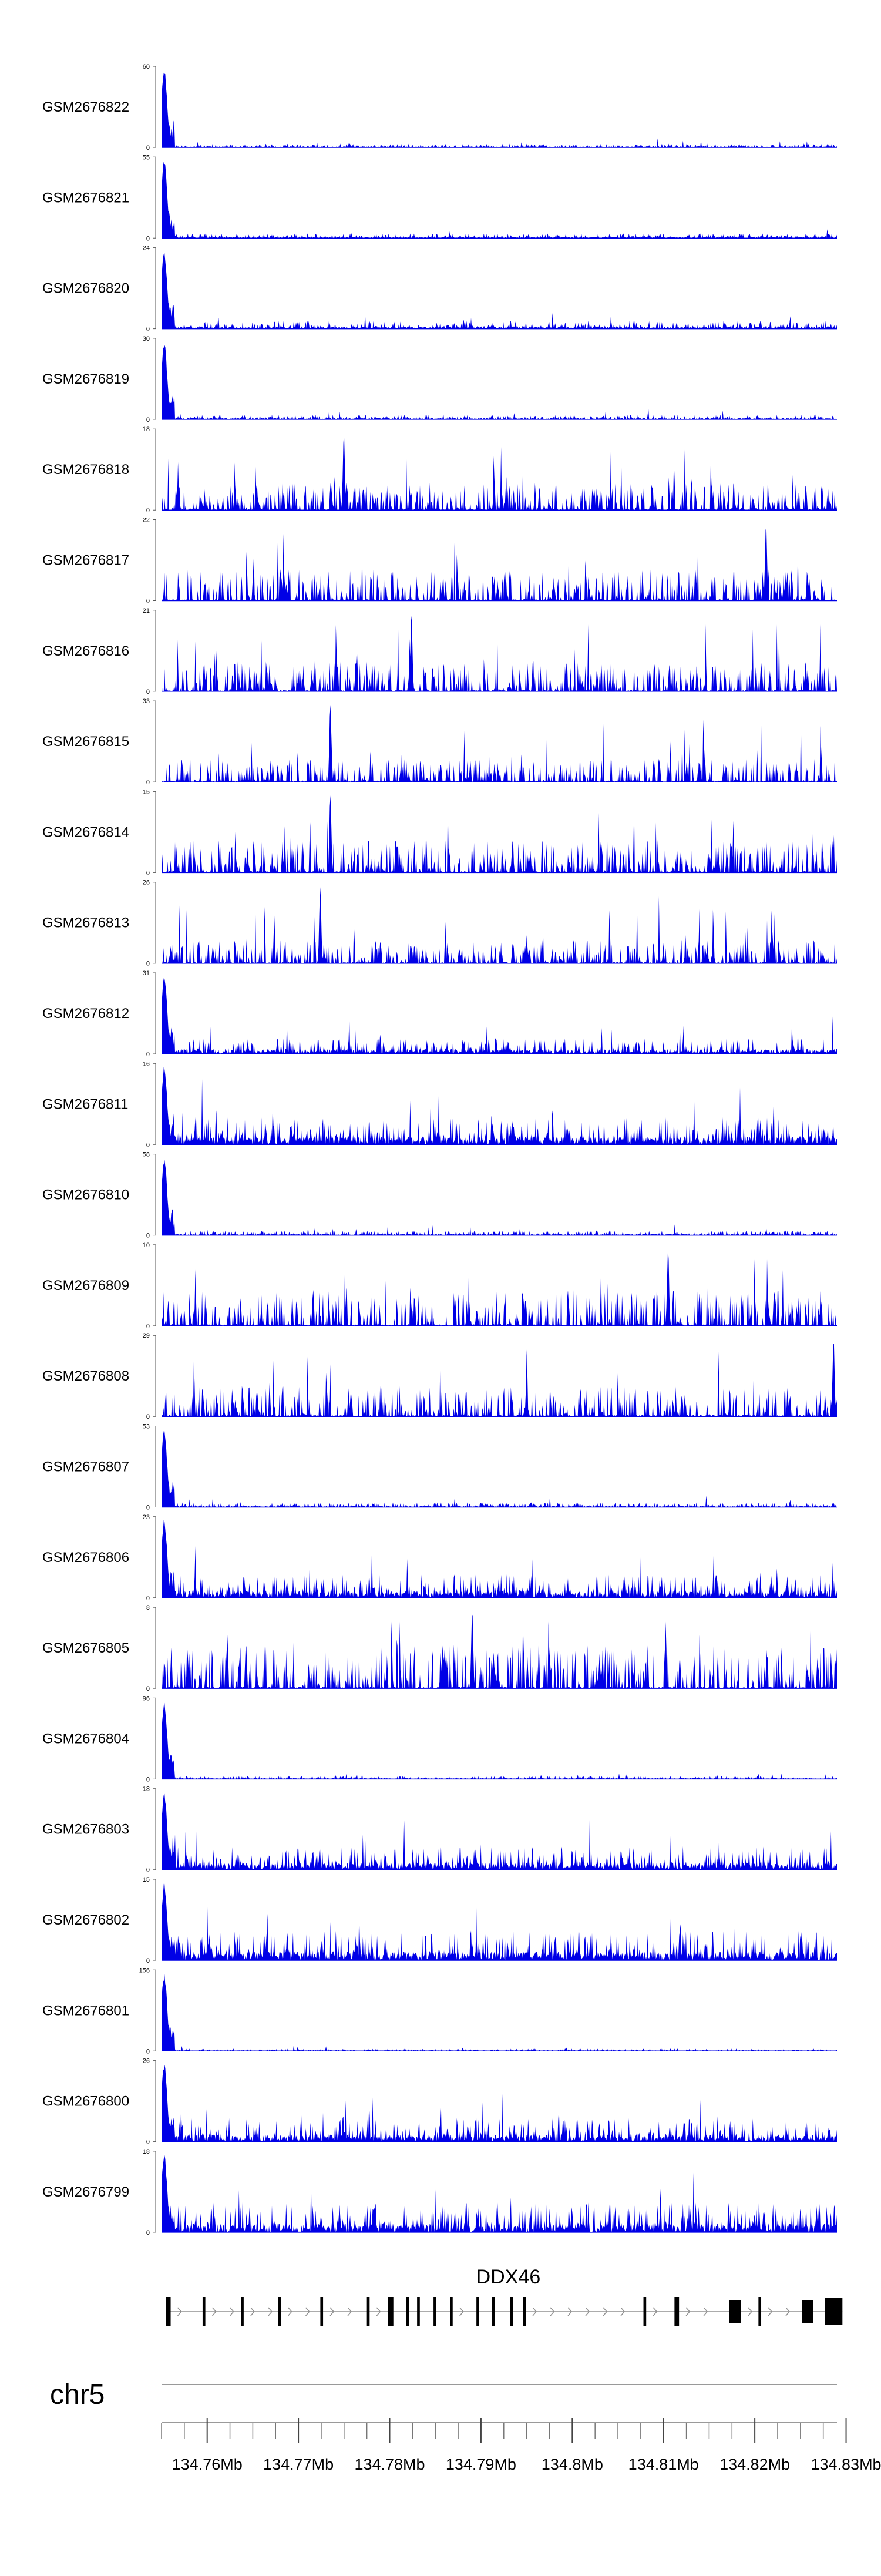 The image size is (881, 2576). What do you see at coordinates (85, 198) in the screenshot?
I see `track-label: GSM2676821` at bounding box center [85, 198].